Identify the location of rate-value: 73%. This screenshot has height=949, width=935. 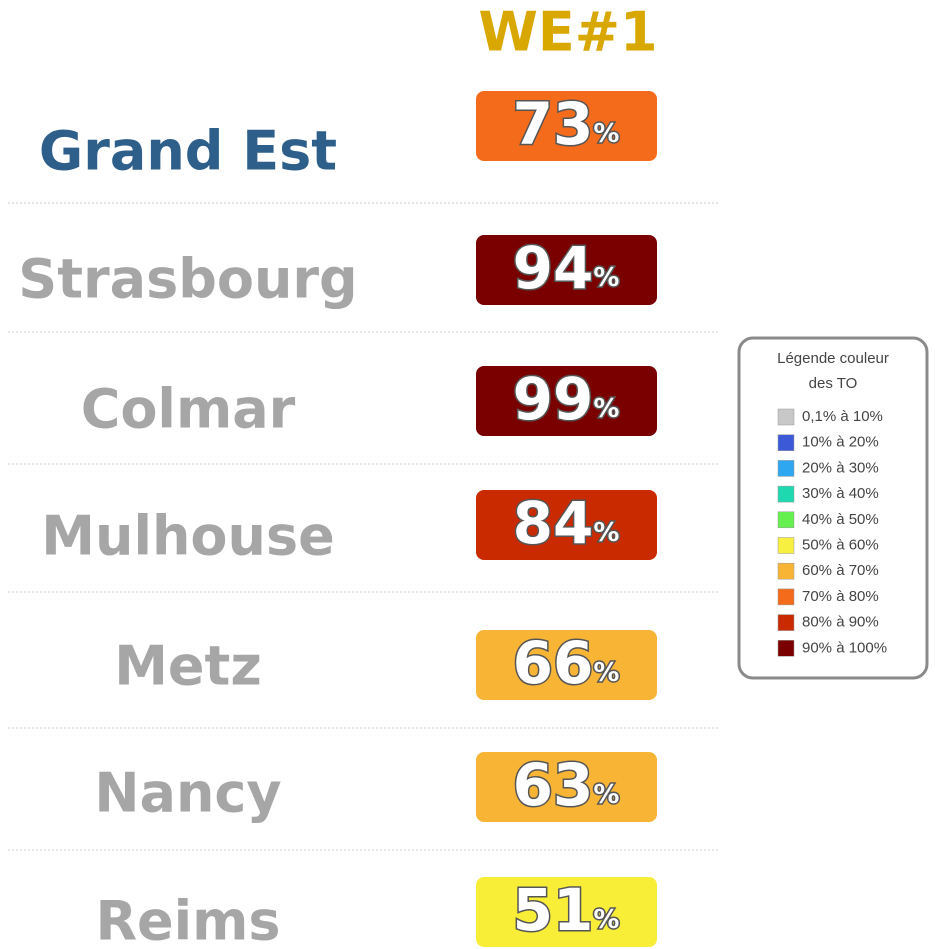
(566, 124).